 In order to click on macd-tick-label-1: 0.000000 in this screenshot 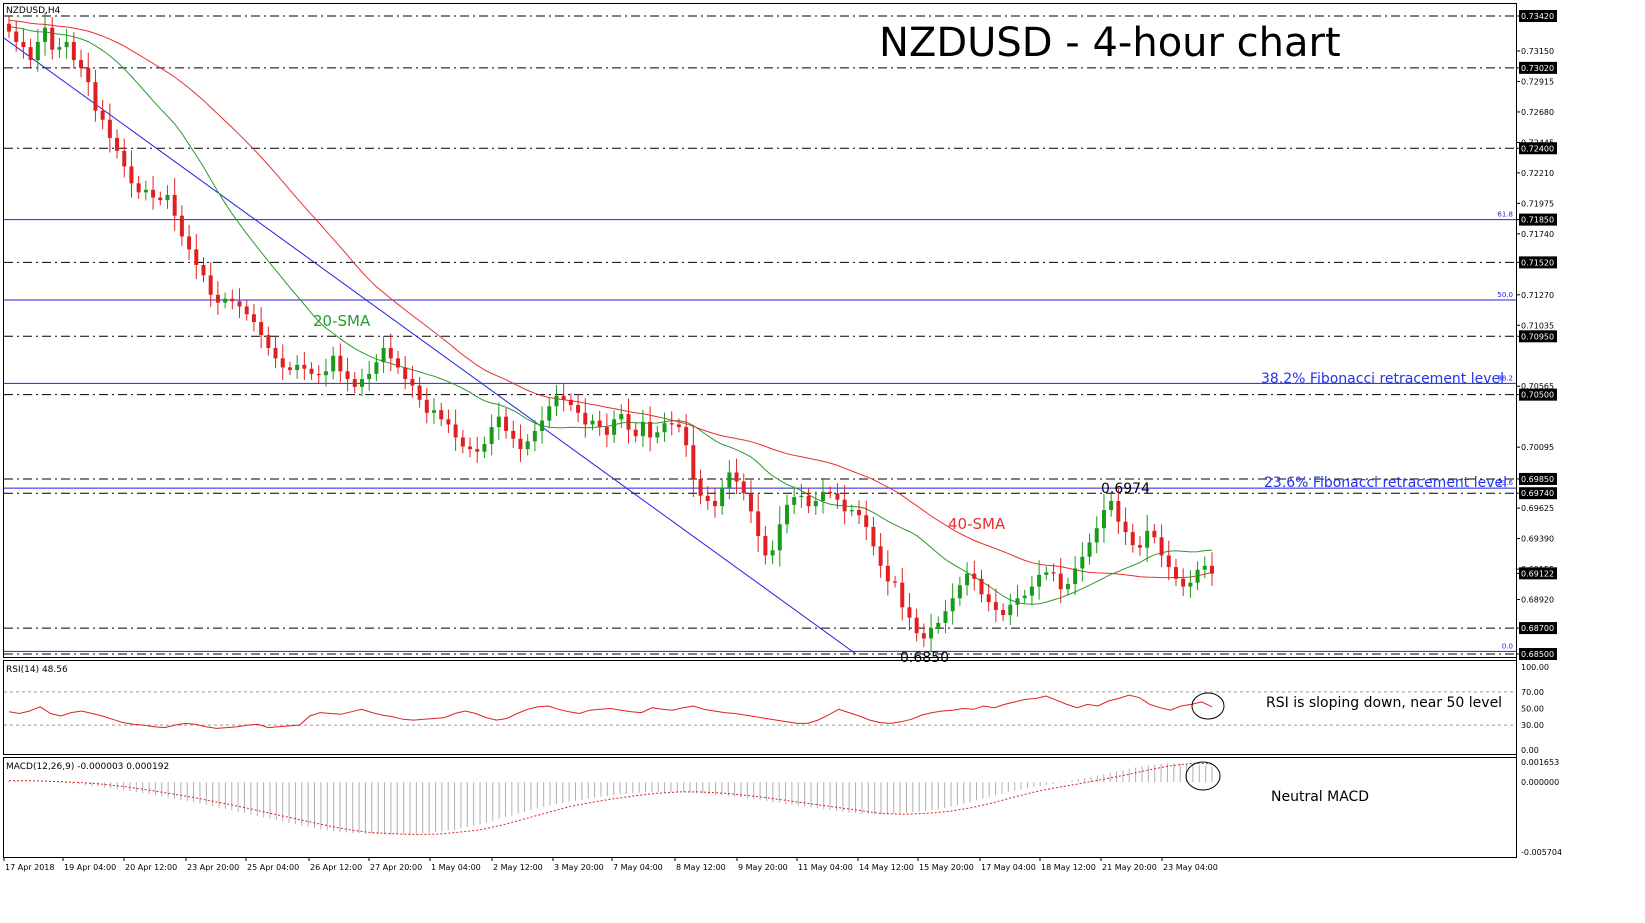, I will do `click(1540, 782)`.